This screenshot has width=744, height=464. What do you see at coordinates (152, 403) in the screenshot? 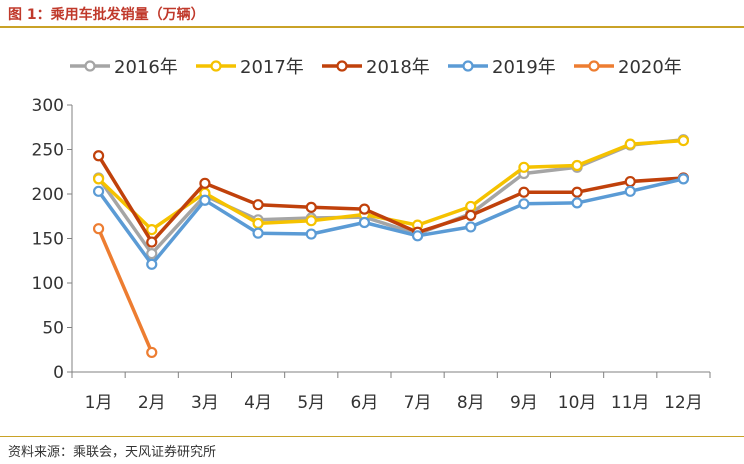
I see `x-tick-label: 2月` at bounding box center [152, 403].